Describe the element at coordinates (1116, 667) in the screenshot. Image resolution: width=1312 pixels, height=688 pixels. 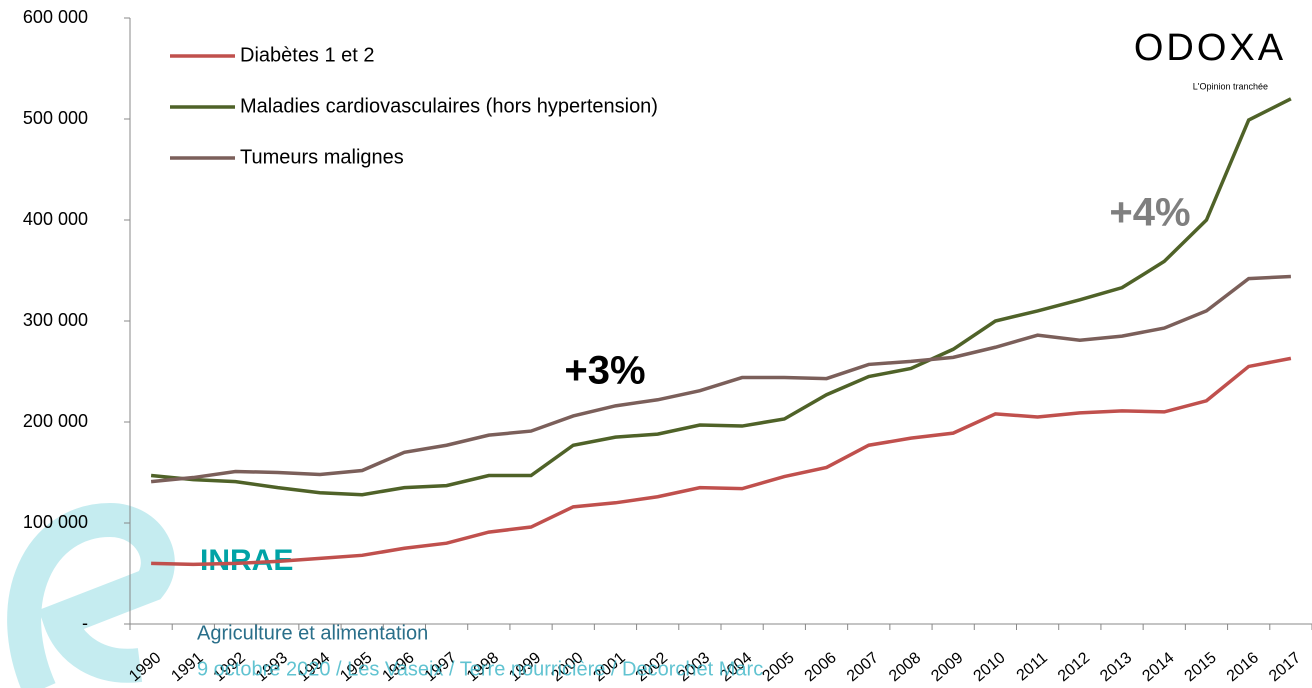
I see `x-tick-label: 2013` at that location.